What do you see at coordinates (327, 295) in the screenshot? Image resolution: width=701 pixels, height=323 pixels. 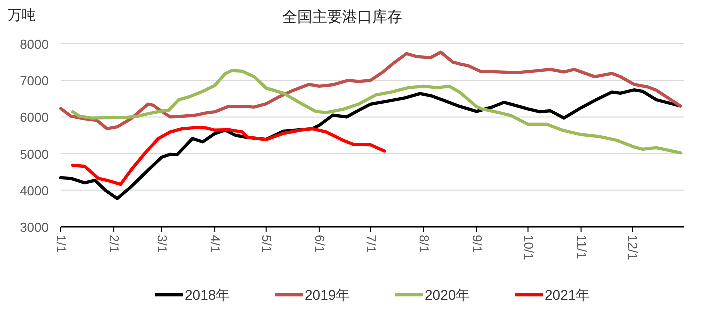 I see `legend-label: 2019年` at bounding box center [327, 295].